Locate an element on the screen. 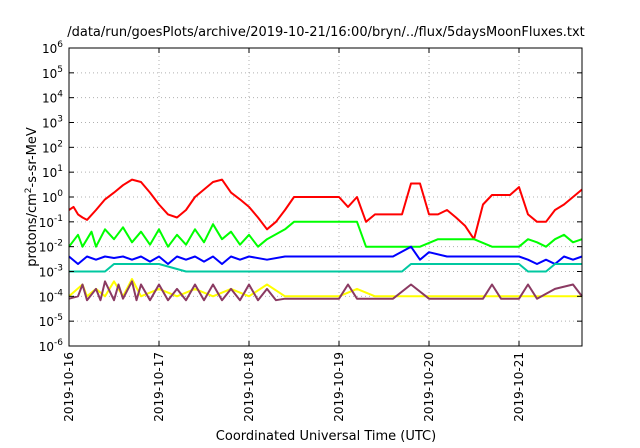 The image size is (640, 448). y-tick-label: 10⁵ is located at coordinates (52, 73).